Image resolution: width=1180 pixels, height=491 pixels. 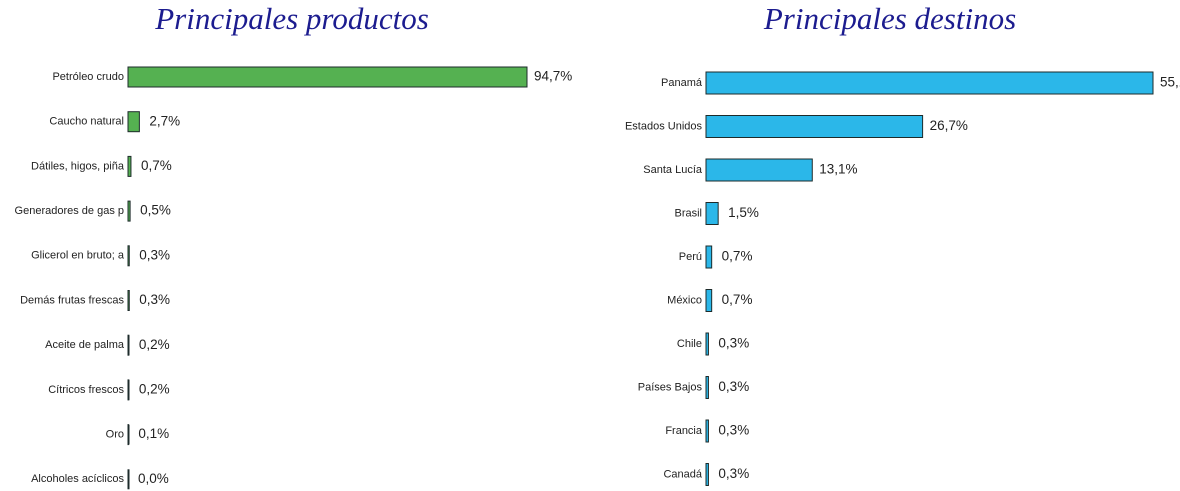 I want to click on value-label: 0,0%, so click(x=153, y=478).